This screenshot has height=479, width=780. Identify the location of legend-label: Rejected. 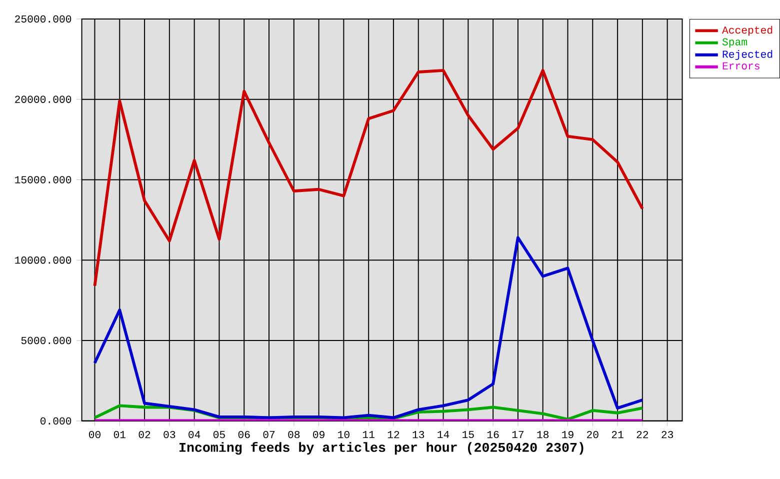
(747, 55).